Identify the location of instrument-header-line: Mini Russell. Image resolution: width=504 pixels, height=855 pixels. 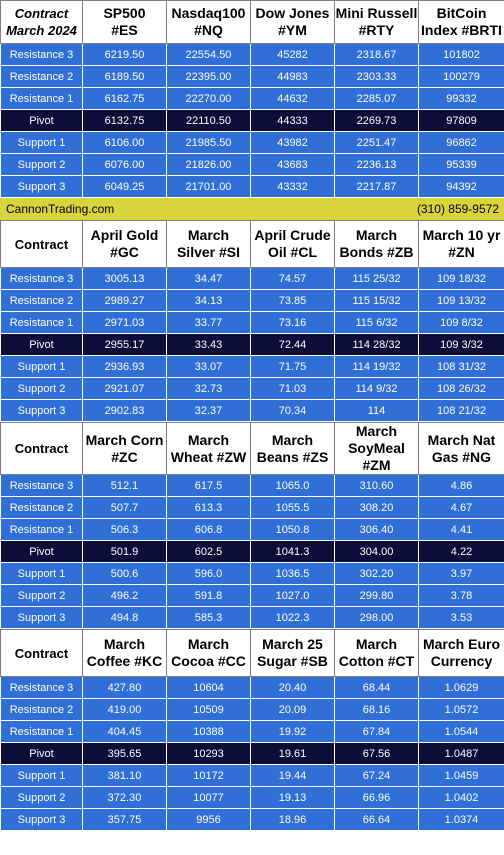
(376, 13).